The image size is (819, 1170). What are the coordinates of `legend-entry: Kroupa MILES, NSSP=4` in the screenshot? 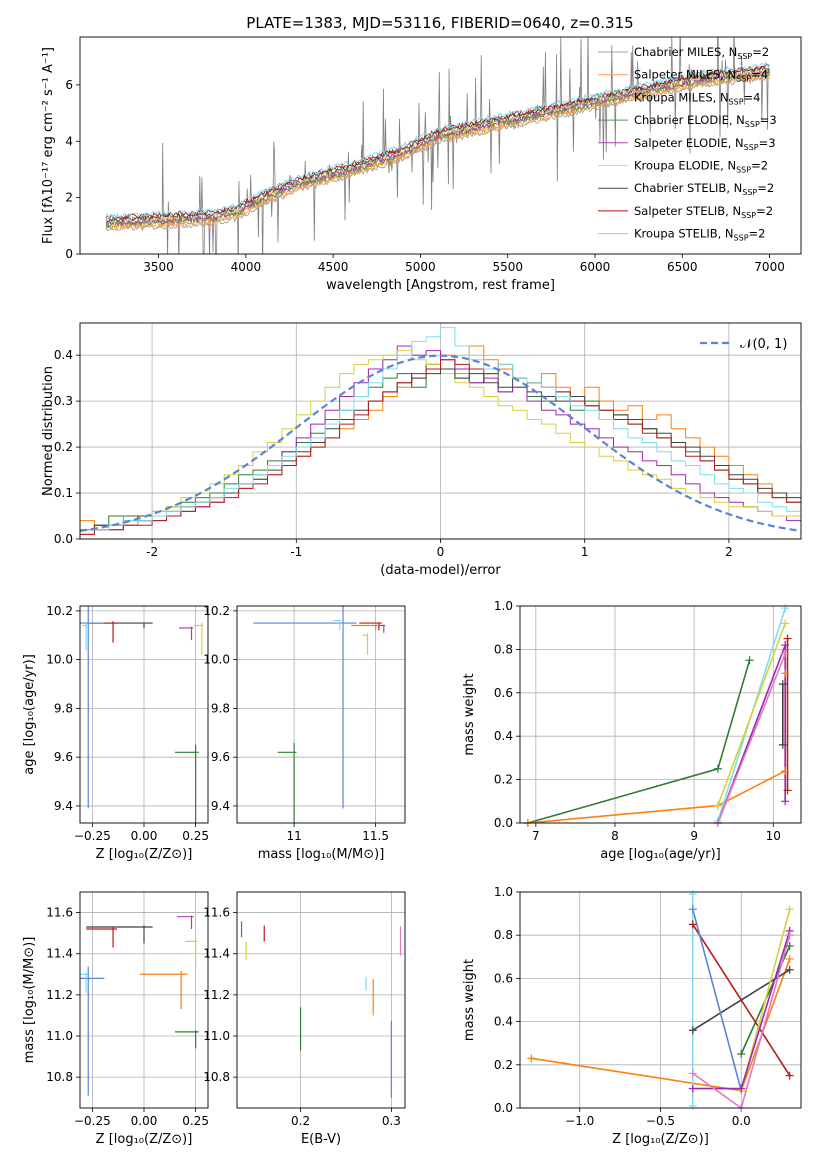 It's located at (697, 98).